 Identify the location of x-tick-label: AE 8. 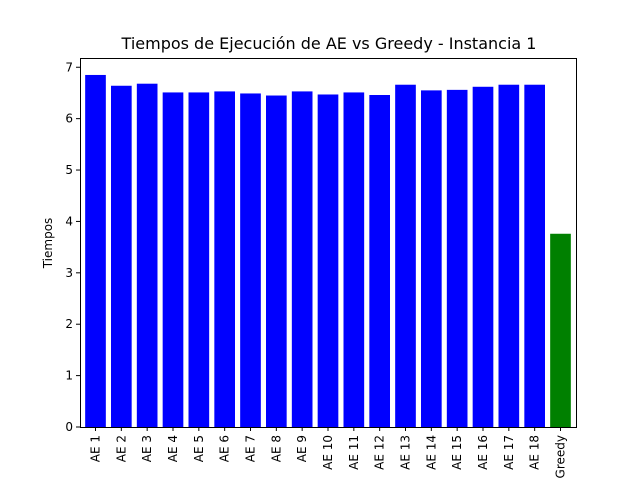
(276, 448).